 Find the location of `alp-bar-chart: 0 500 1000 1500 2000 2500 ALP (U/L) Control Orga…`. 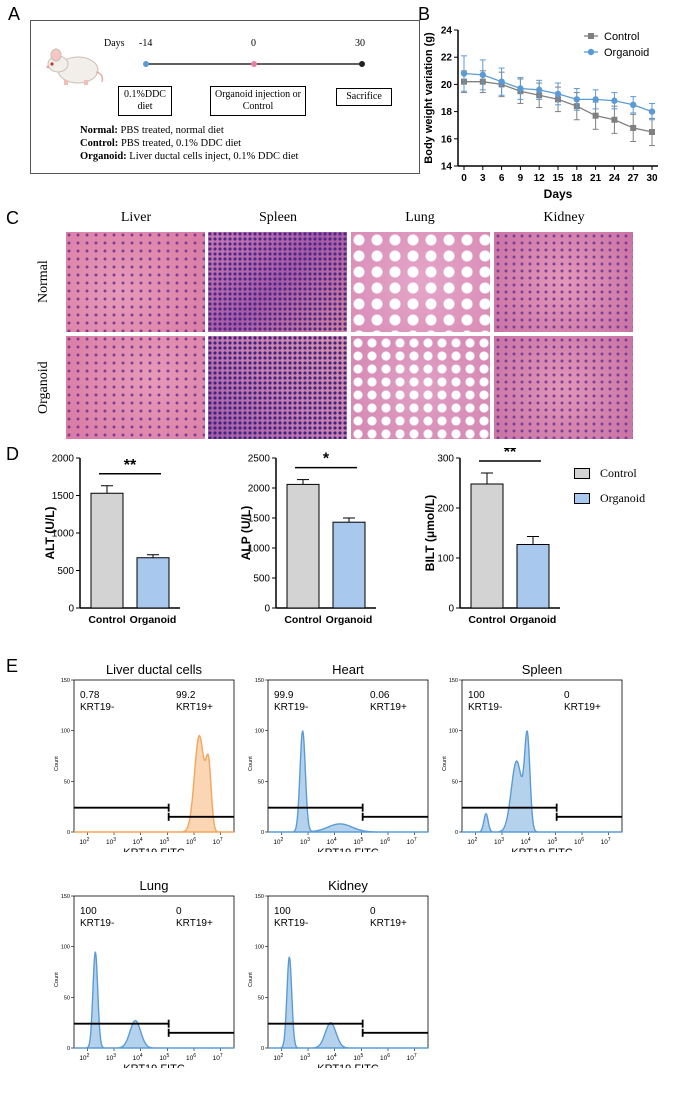

alp-bar-chart: 0 500 1000 1500 2000 2500 ALP (U/L) Control Orga… is located at coordinates (307, 538).